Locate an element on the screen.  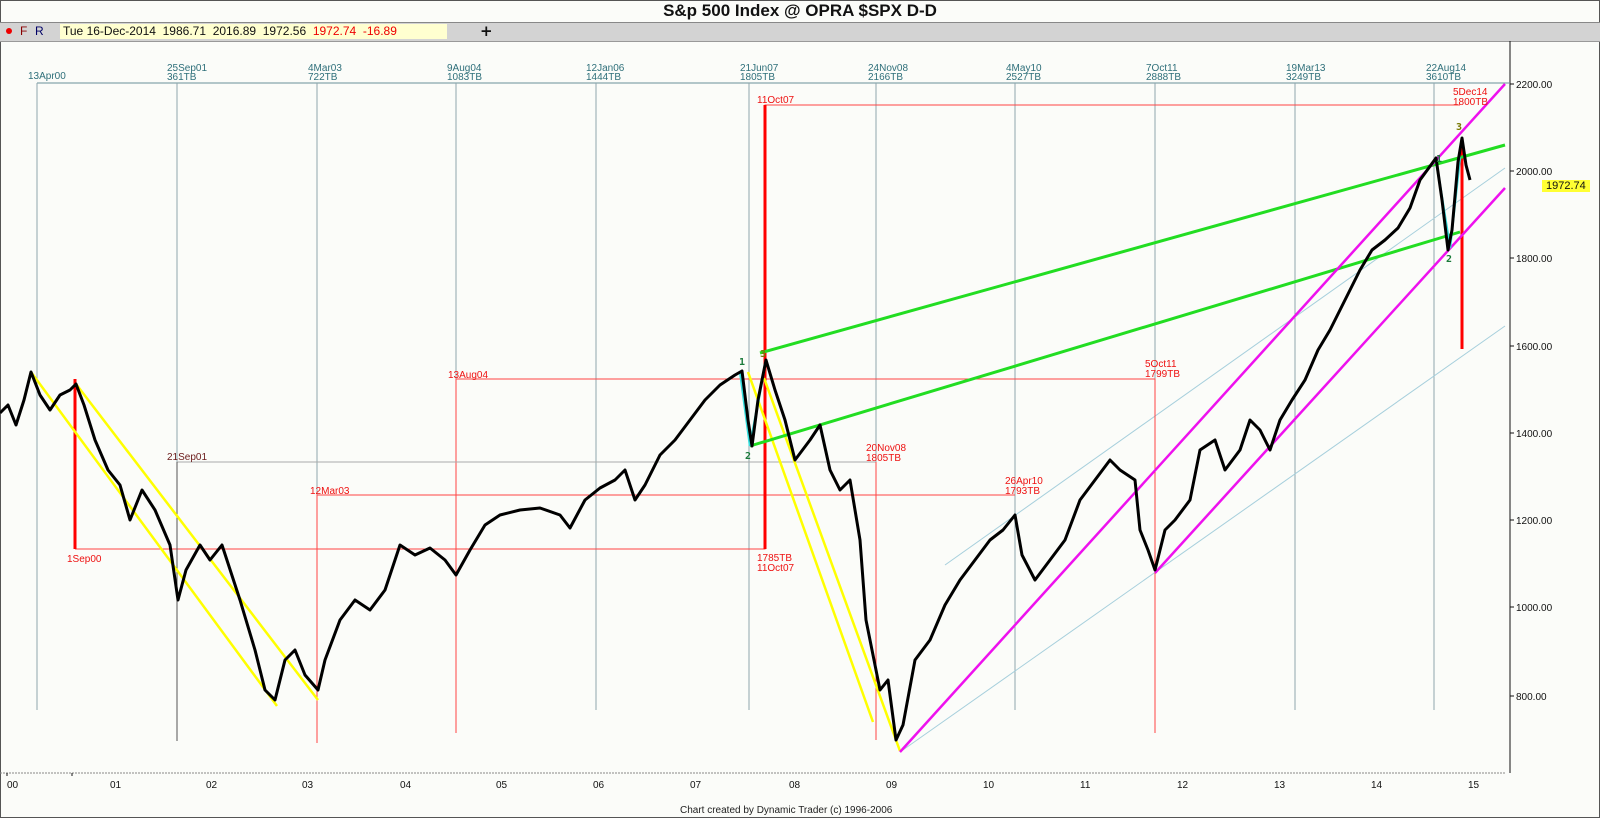
svg-text: 1800.00 is located at coordinates (1534, 259).